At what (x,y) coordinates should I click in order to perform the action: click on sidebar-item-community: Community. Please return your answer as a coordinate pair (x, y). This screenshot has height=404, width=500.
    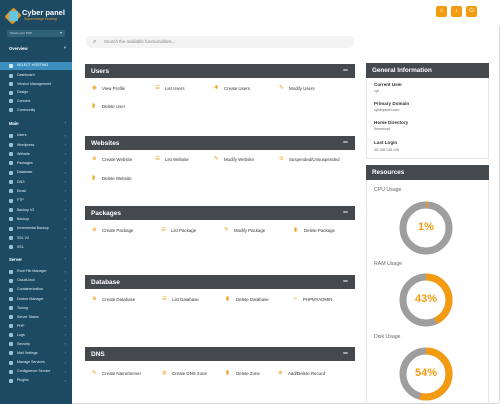
    Looking at the image, I should click on (36, 110).